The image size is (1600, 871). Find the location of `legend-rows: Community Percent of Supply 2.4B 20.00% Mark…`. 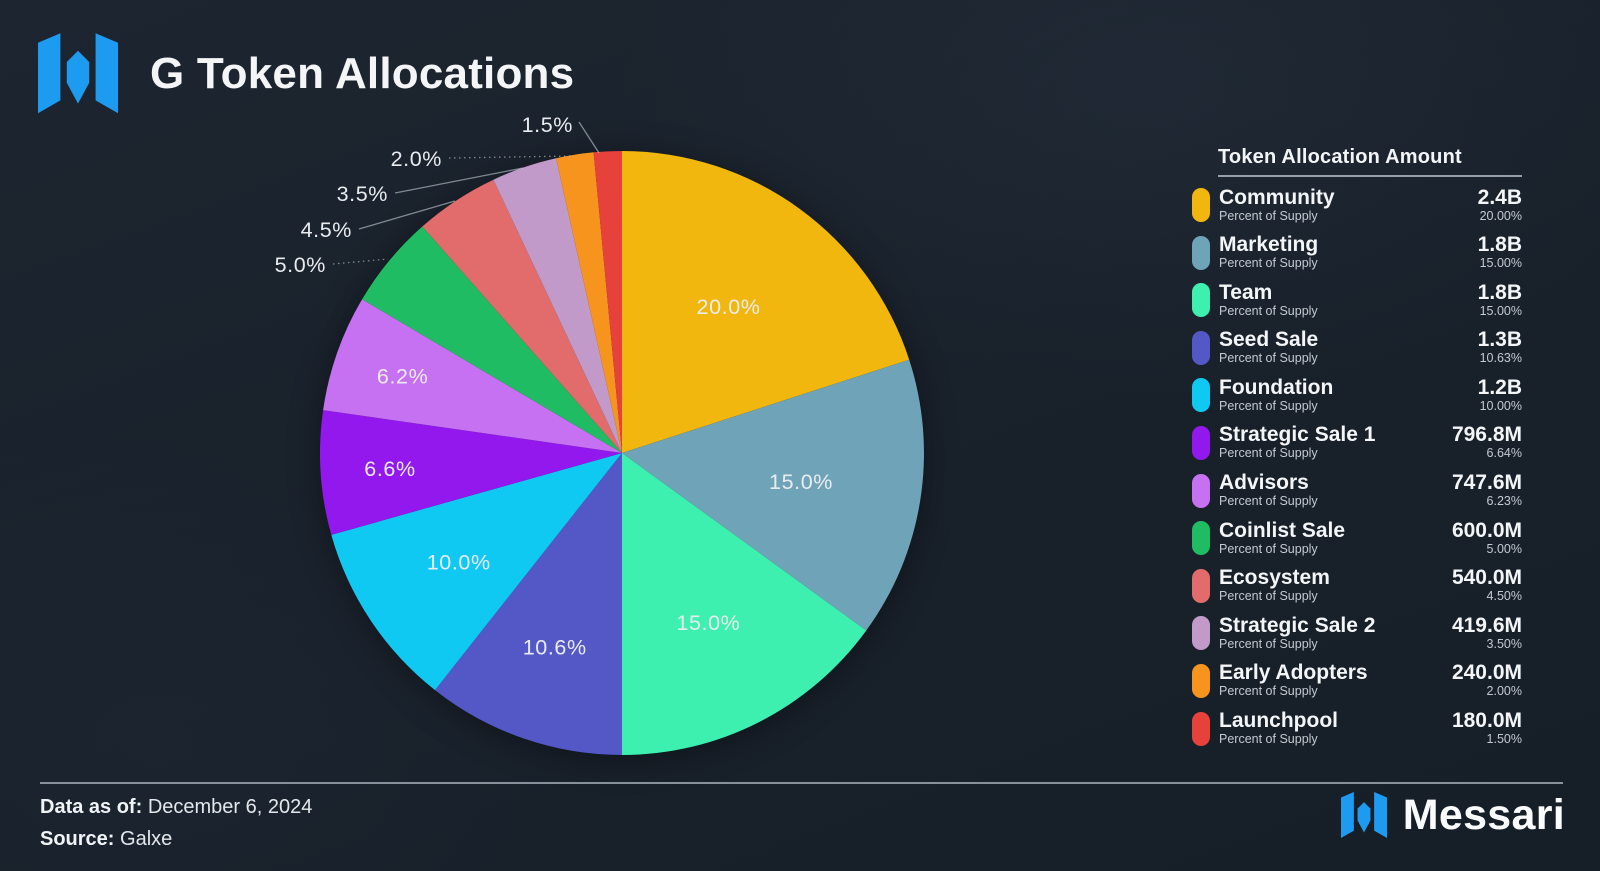

legend-rows: Community Percent of Supply 2.4B 20.00% Mark… is located at coordinates (1357, 467).